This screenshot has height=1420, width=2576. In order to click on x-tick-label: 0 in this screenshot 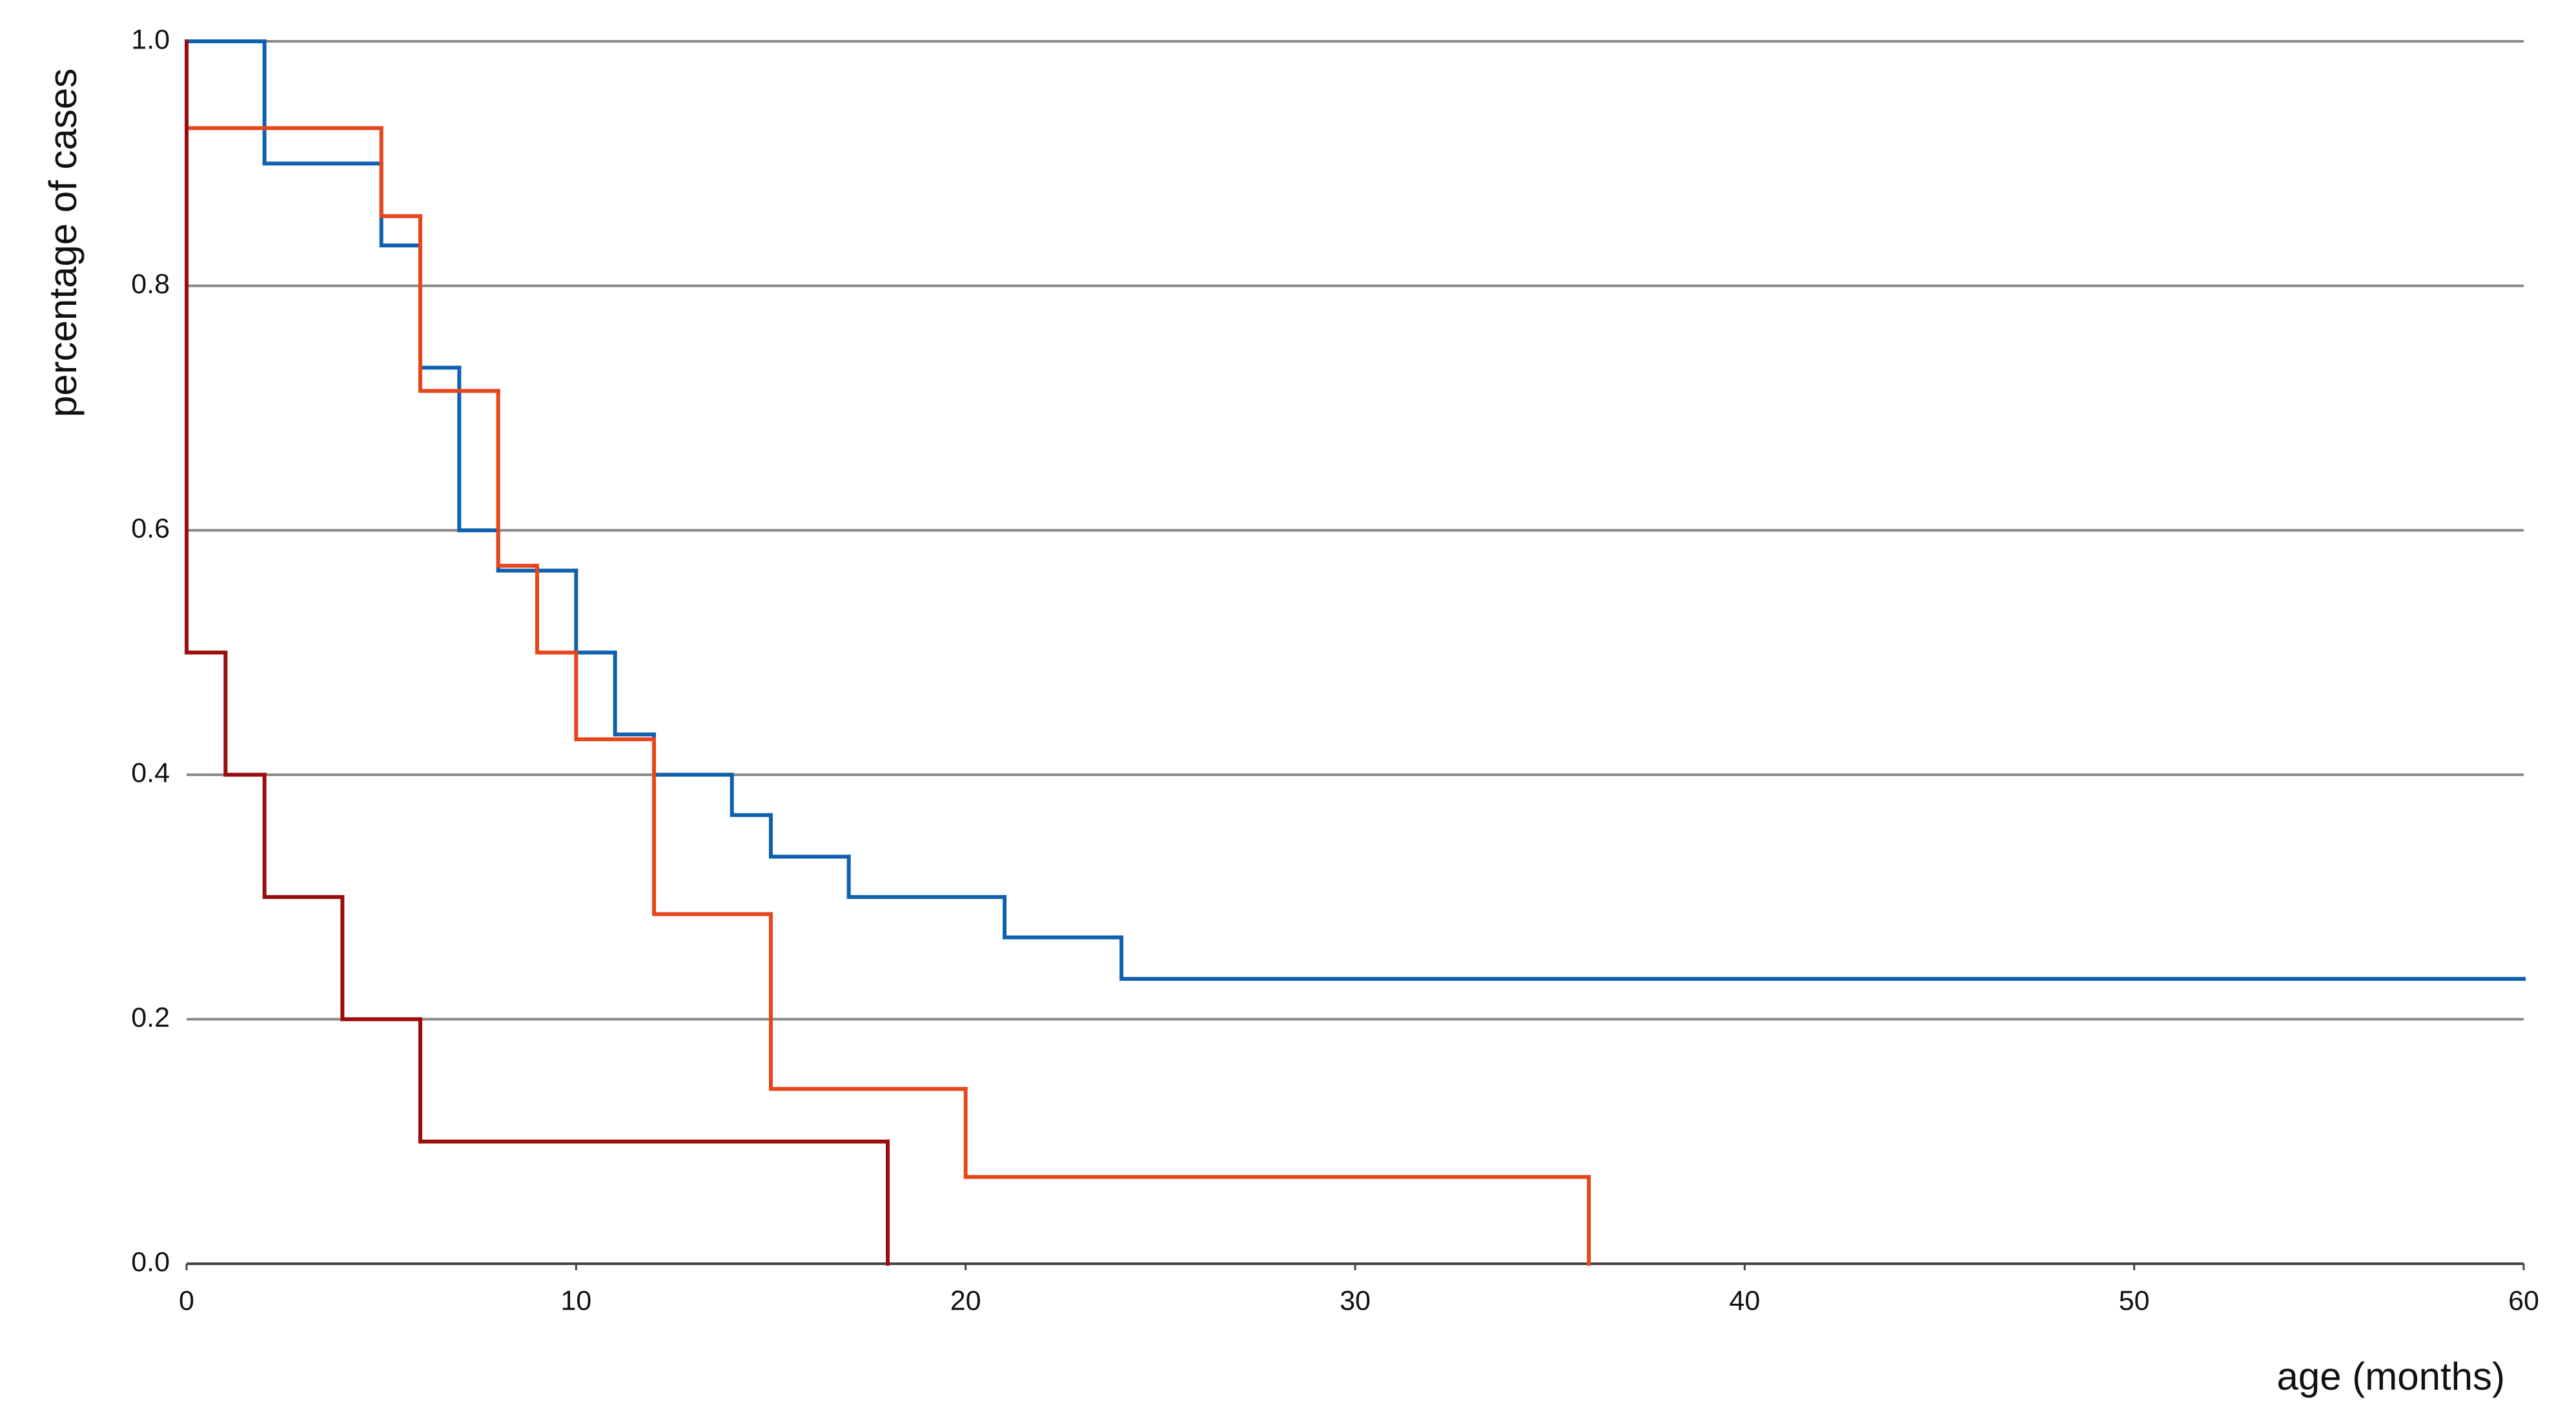, I will do `click(187, 1300)`.